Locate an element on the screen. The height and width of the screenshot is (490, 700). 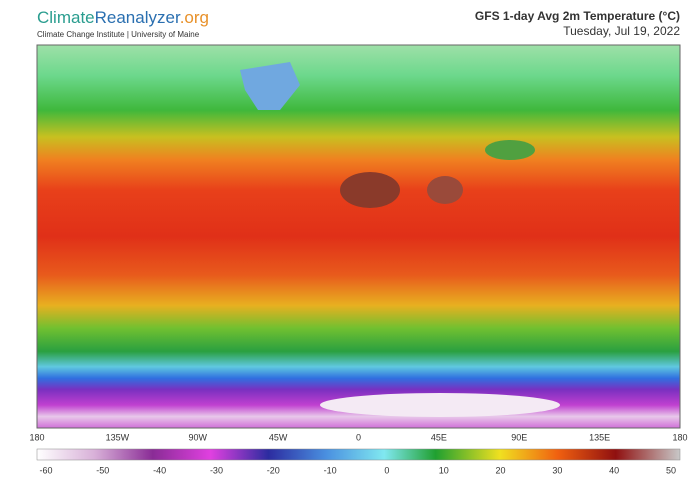
tibet is located at coordinates (510, 150).